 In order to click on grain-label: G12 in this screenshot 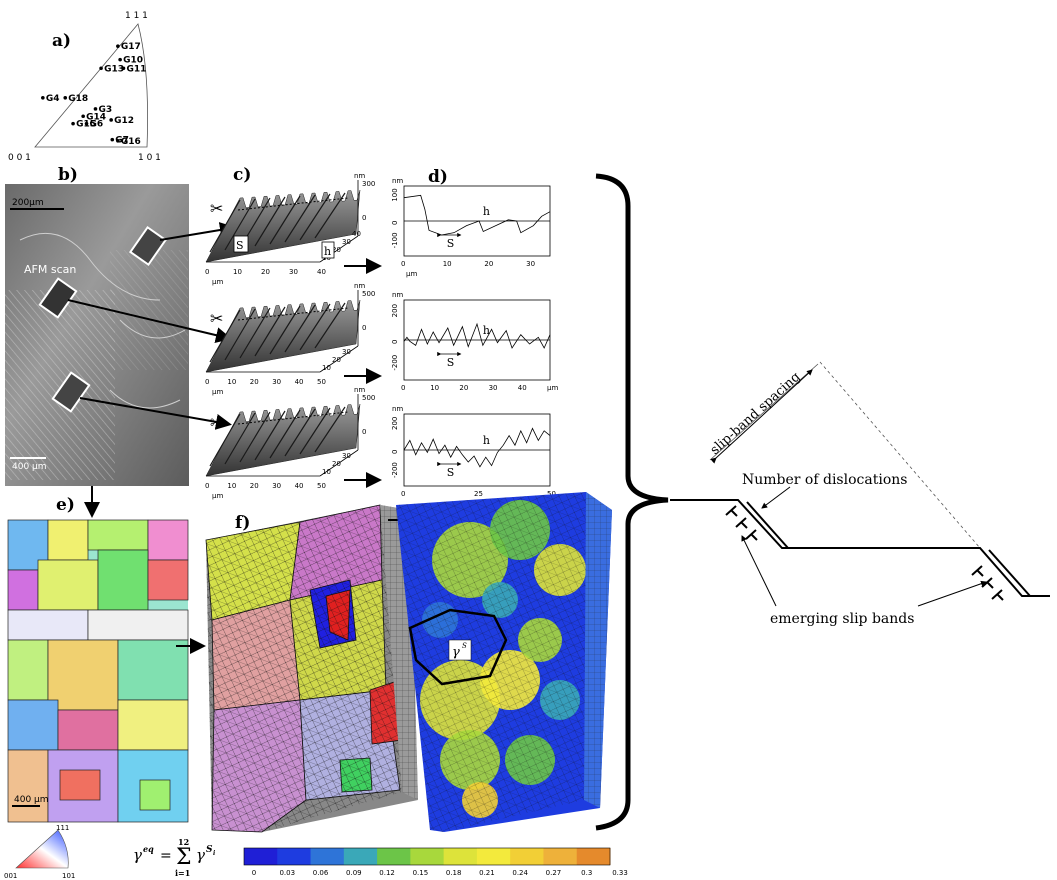, I will do `click(124, 121)`.